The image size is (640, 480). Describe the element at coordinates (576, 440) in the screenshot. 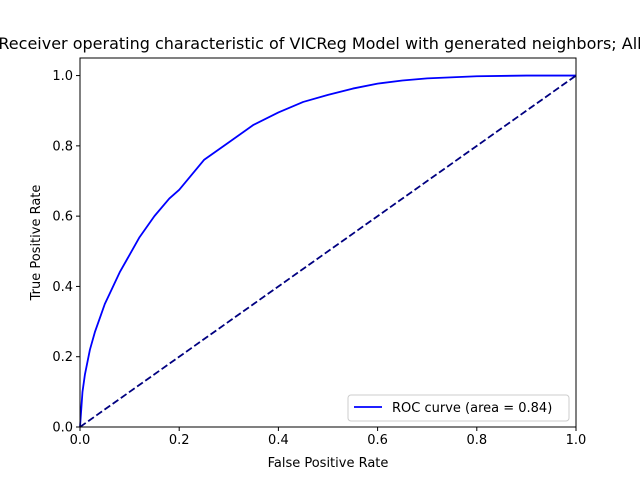

I see `x-tick-label: 1.0` at that location.